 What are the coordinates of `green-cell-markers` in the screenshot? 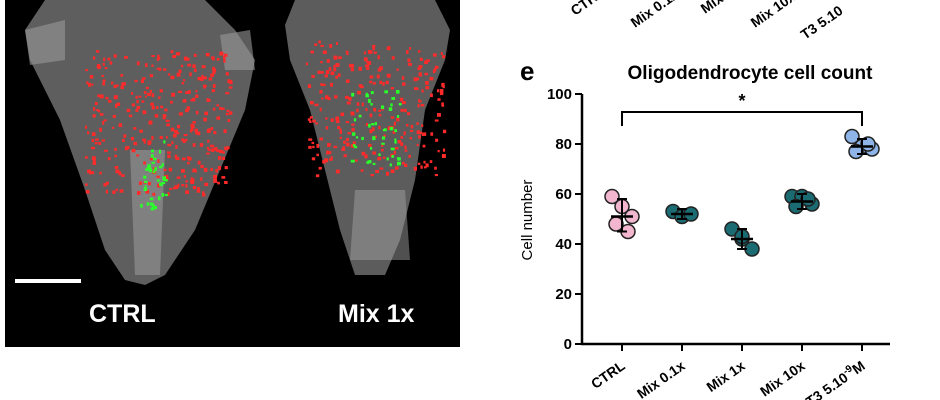 It's located at (271, 150).